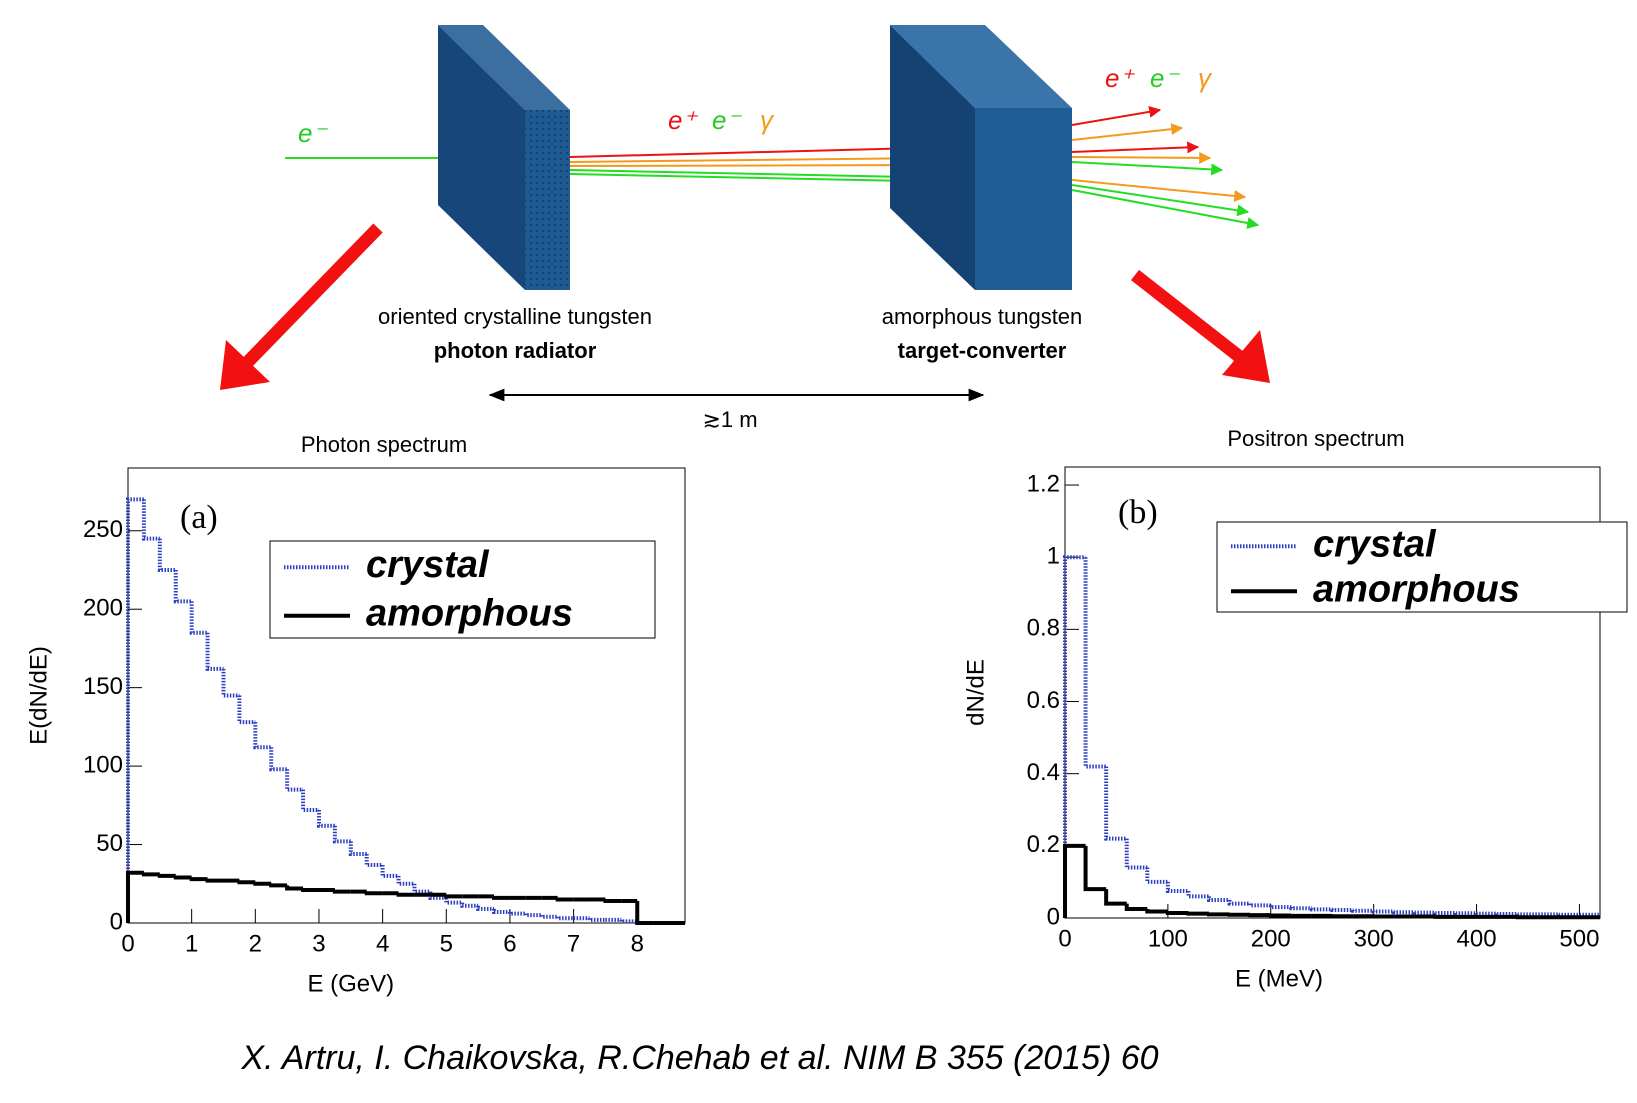 Image resolution: width=1637 pixels, height=1103 pixels. Describe the element at coordinates (384, 444) in the screenshot. I see `chart-title: Photon spectrum` at that location.